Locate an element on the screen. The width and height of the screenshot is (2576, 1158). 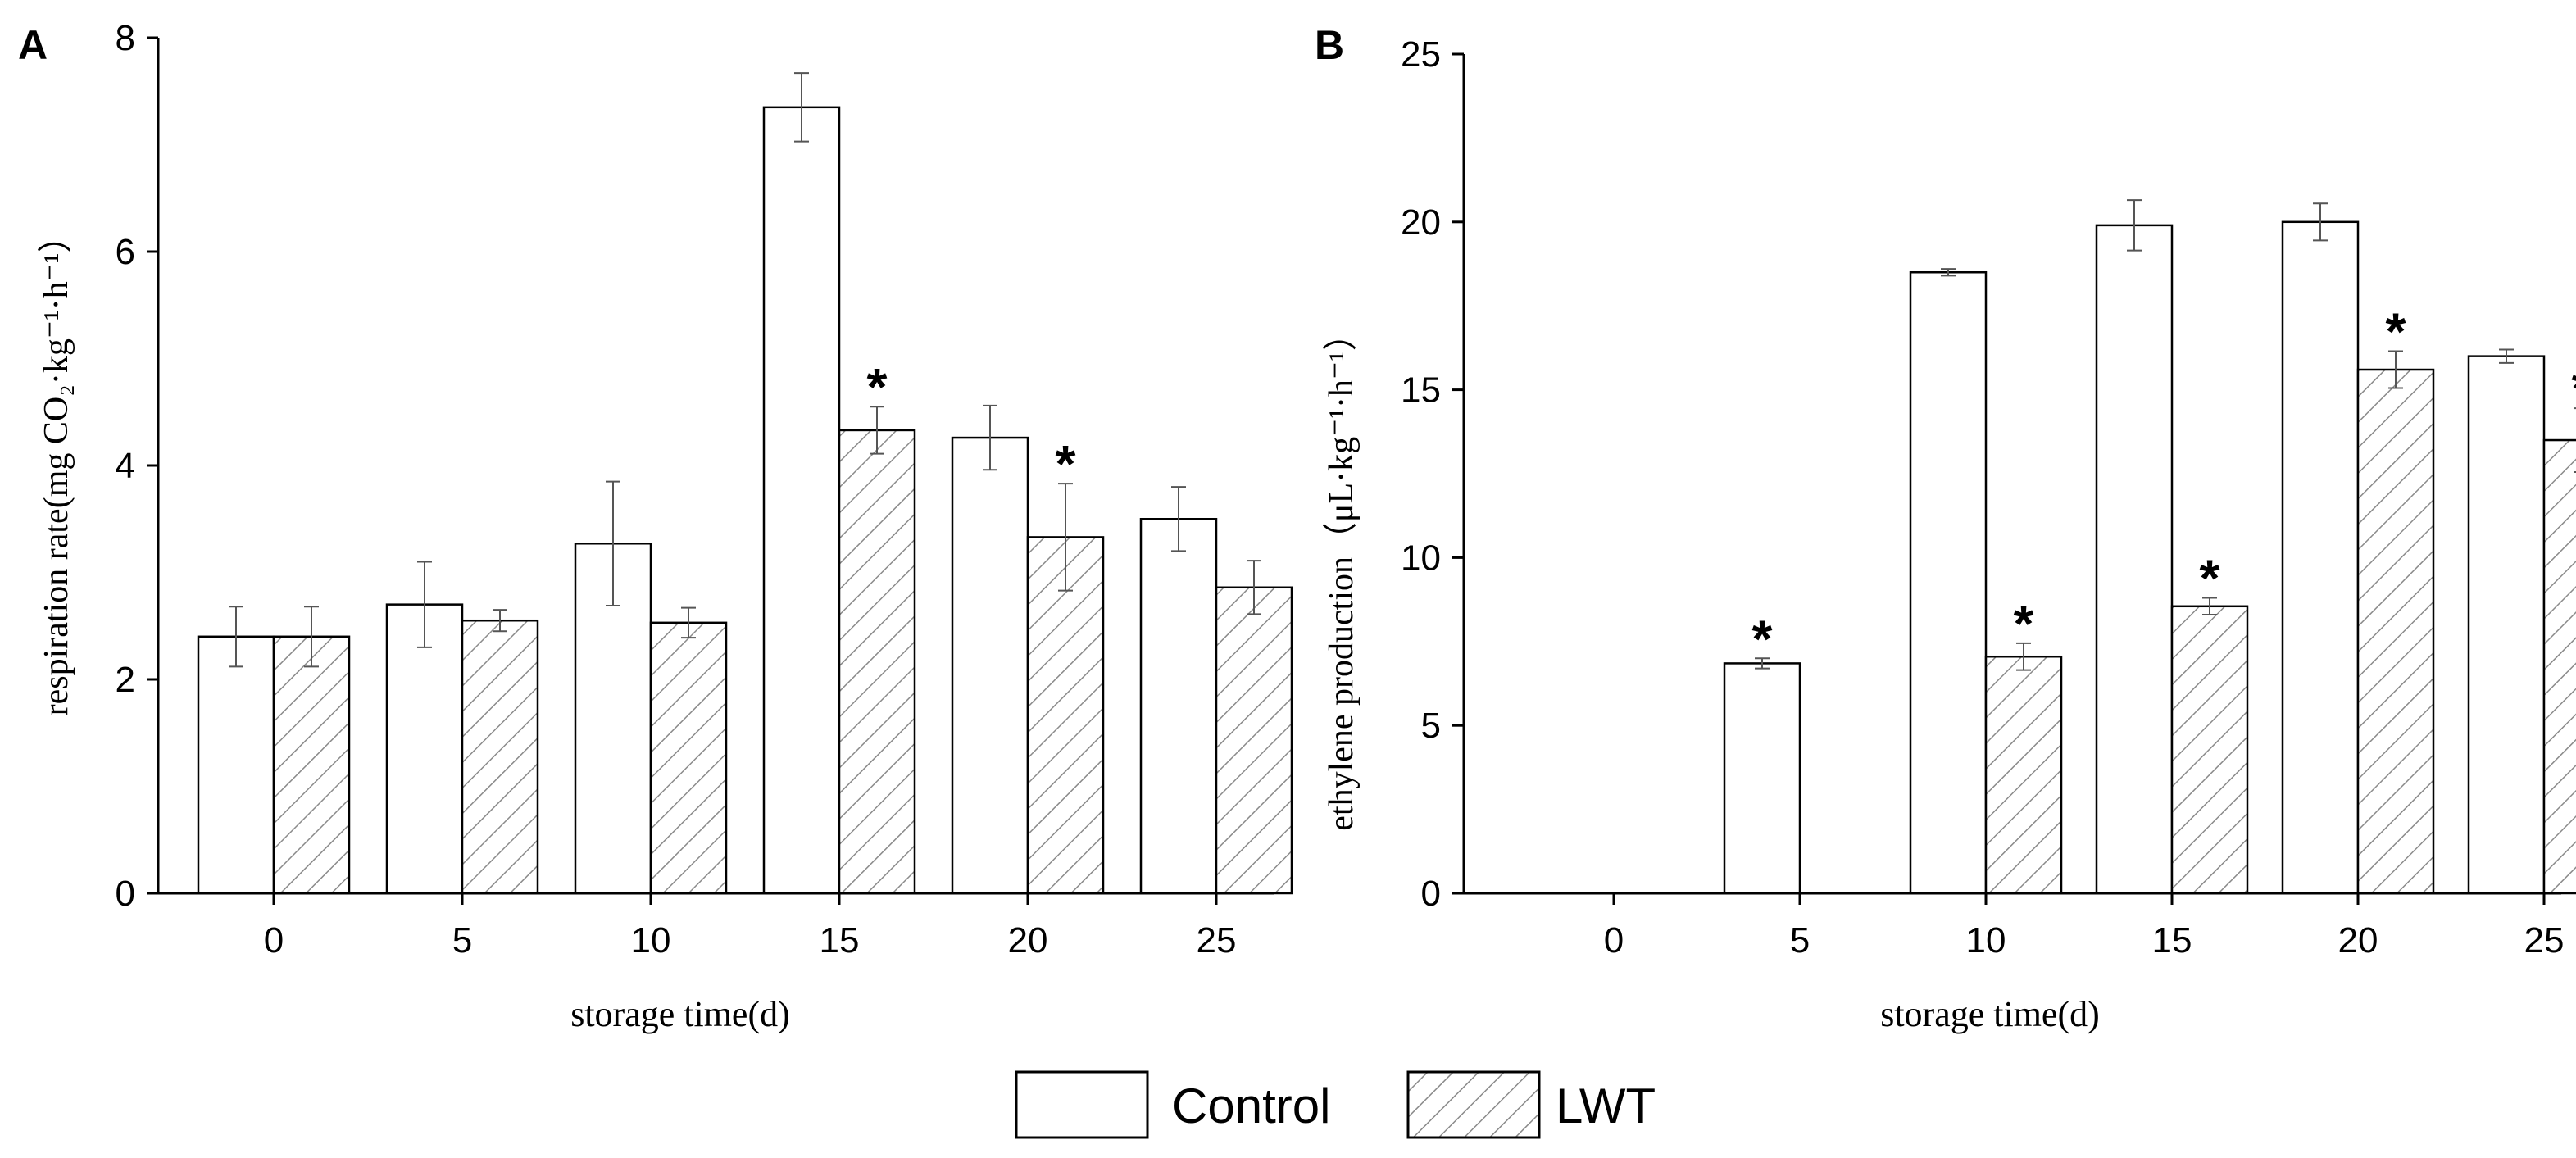
legend-control-swatch is located at coordinates (1082, 1104).